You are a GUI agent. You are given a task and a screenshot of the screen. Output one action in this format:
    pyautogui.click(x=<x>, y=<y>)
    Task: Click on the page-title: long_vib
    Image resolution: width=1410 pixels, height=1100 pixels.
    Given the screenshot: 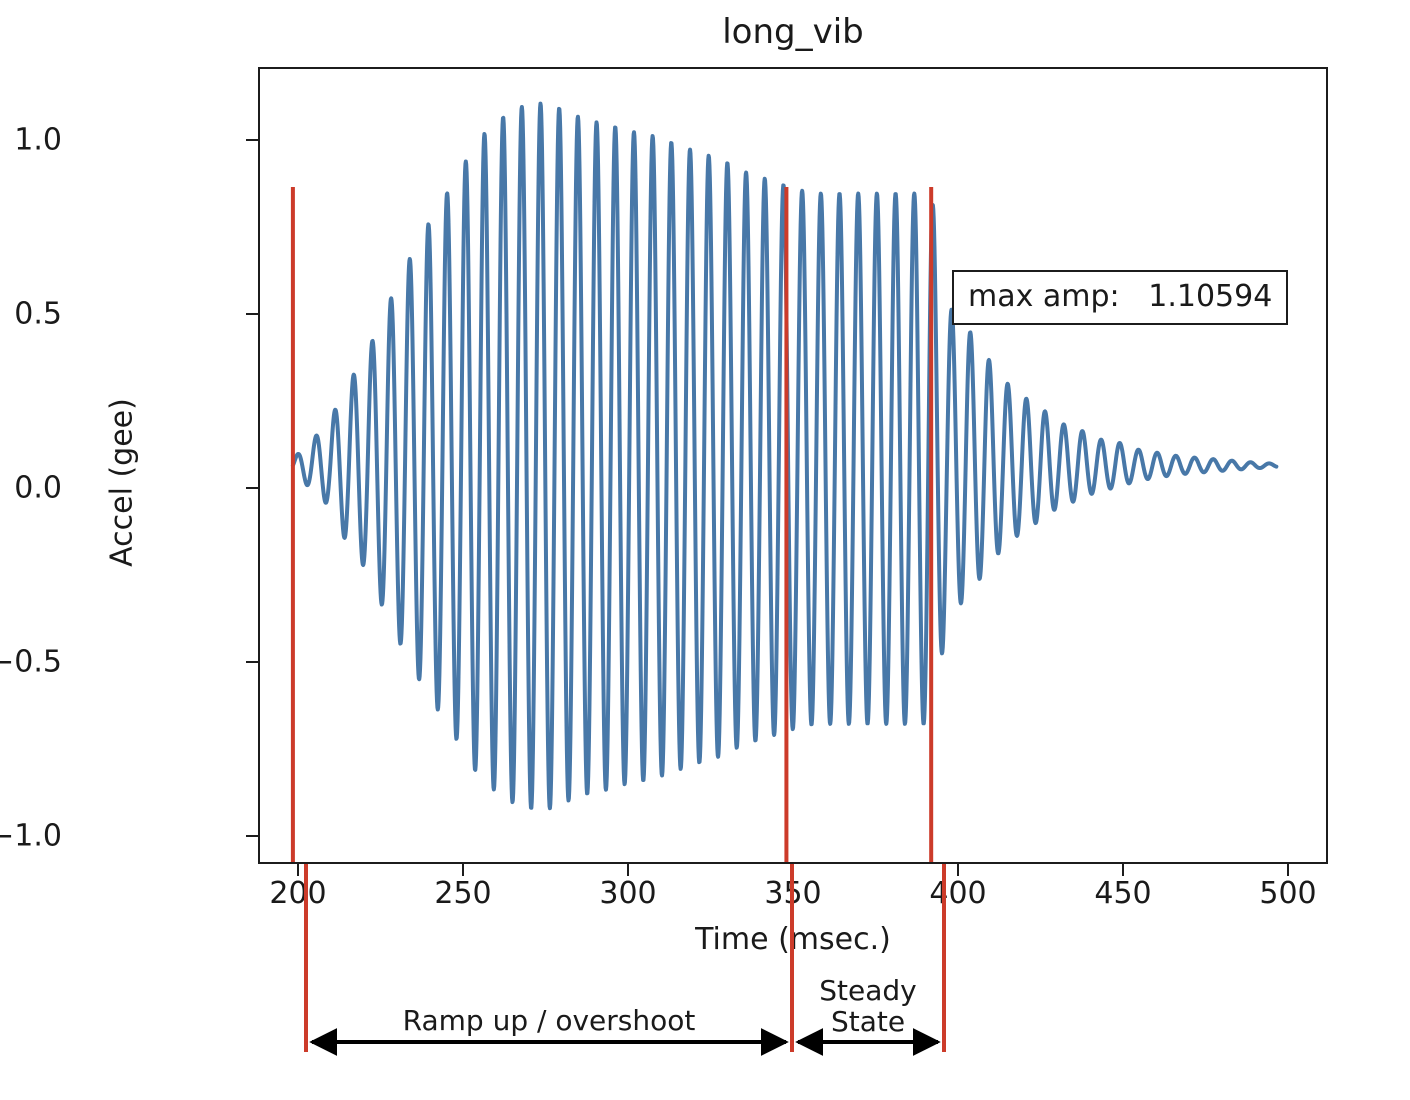 What is the action you would take?
    pyautogui.click(x=793, y=32)
    